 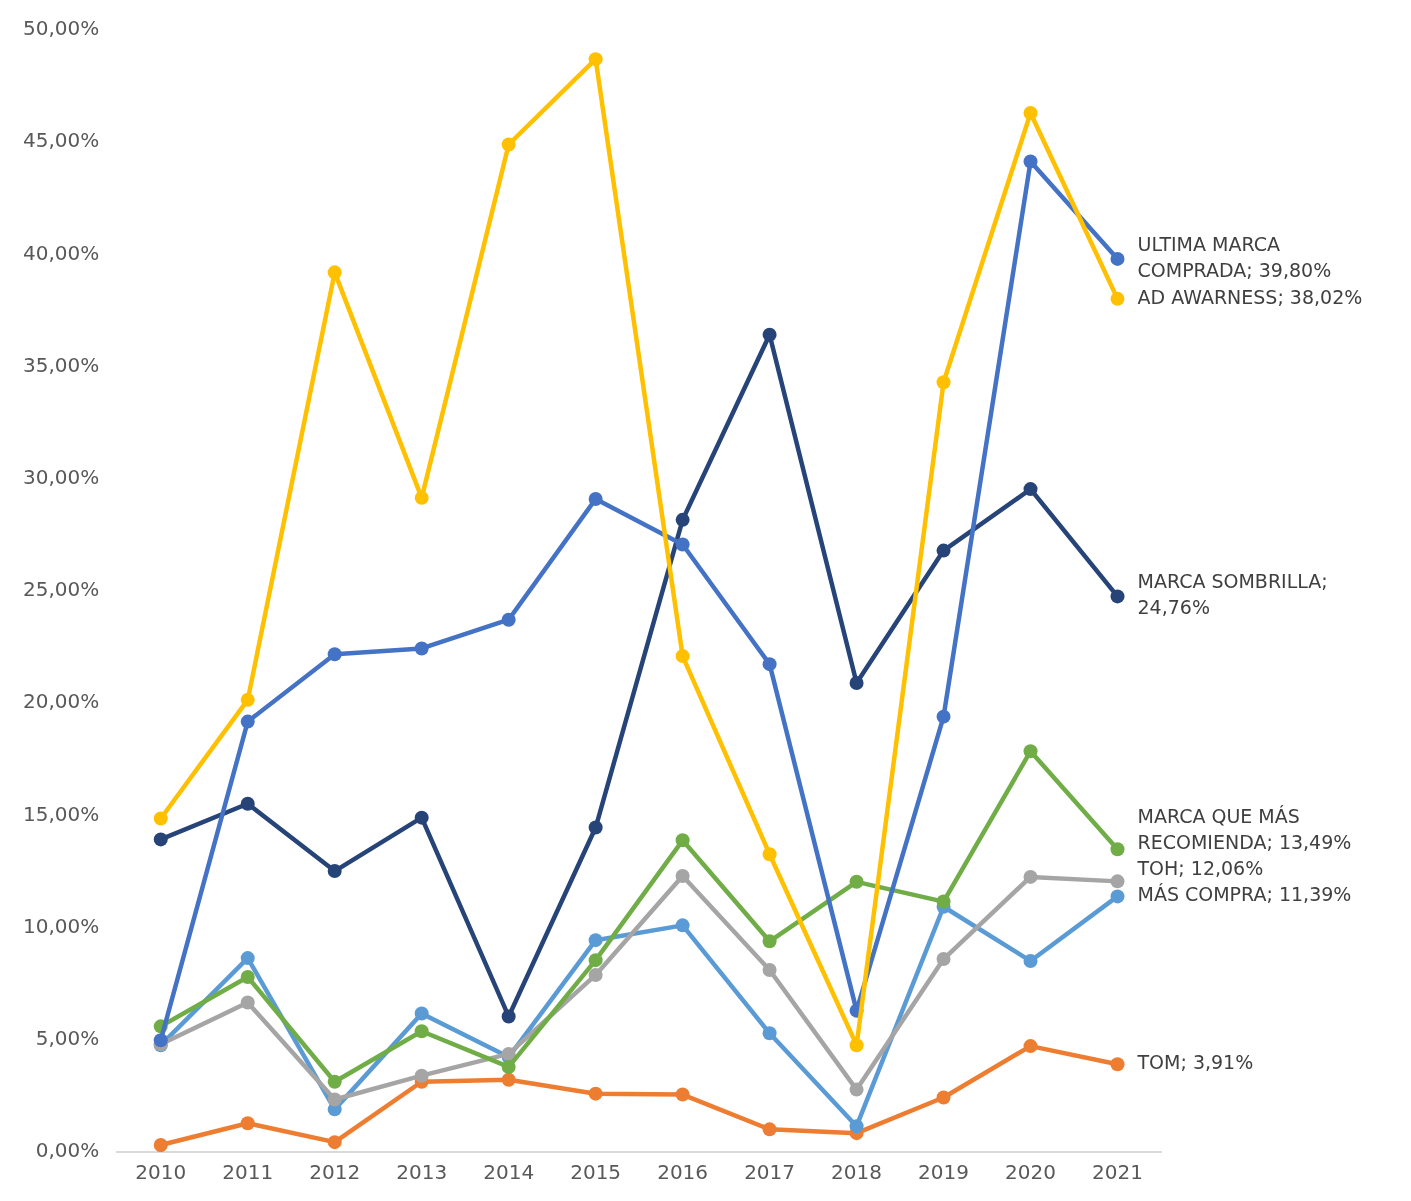 I want to click on data-label: ULTIMA MARCA COMPRADA; 39,80%, so click(x=1234, y=256).